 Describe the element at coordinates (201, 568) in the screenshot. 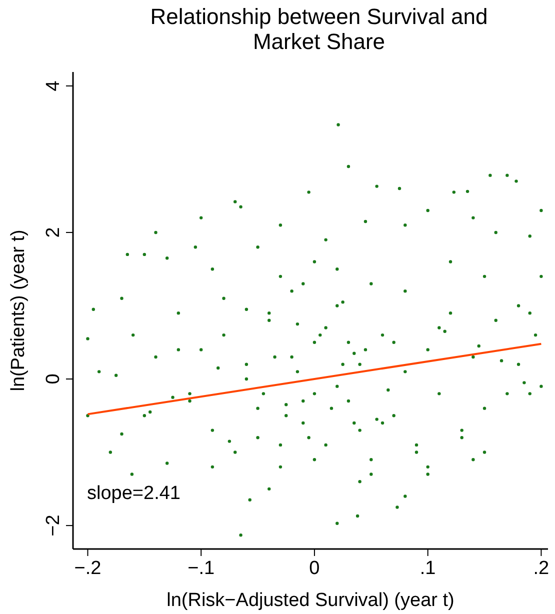

I see `x-tick-label: −.1` at that location.